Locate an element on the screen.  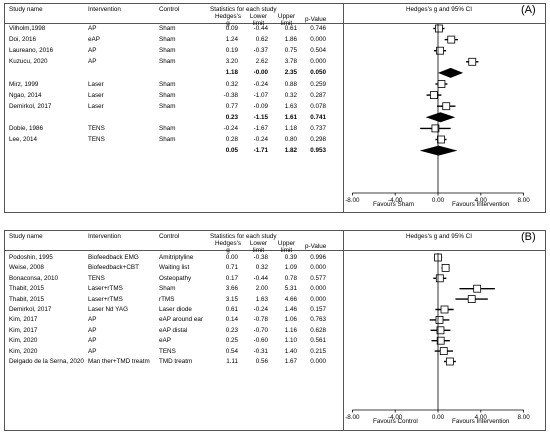
x-tick-label: 0.00 is located at coordinates (438, 417).